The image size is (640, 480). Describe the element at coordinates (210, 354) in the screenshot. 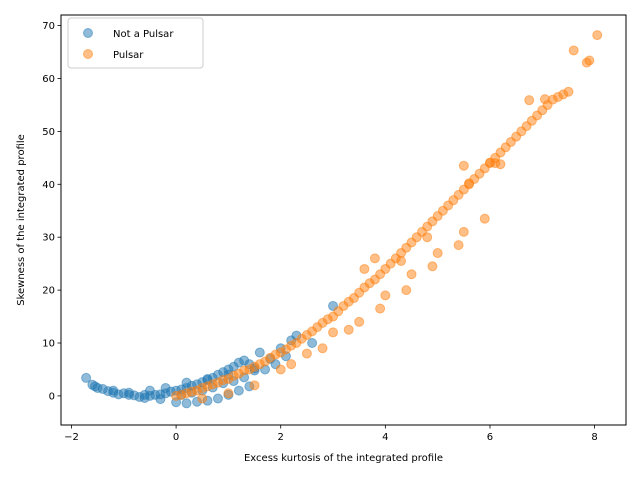

I see `series-not-a-pulsar` at that location.